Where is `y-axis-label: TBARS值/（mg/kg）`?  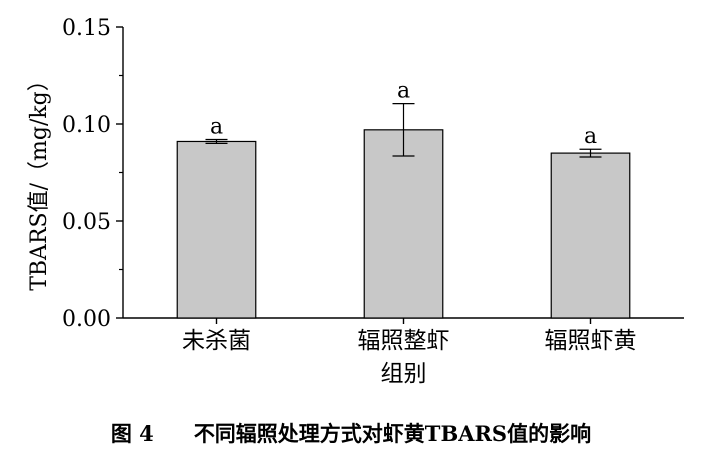
y-axis-label: TBARS值/（mg/kg） is located at coordinates (39, 180).